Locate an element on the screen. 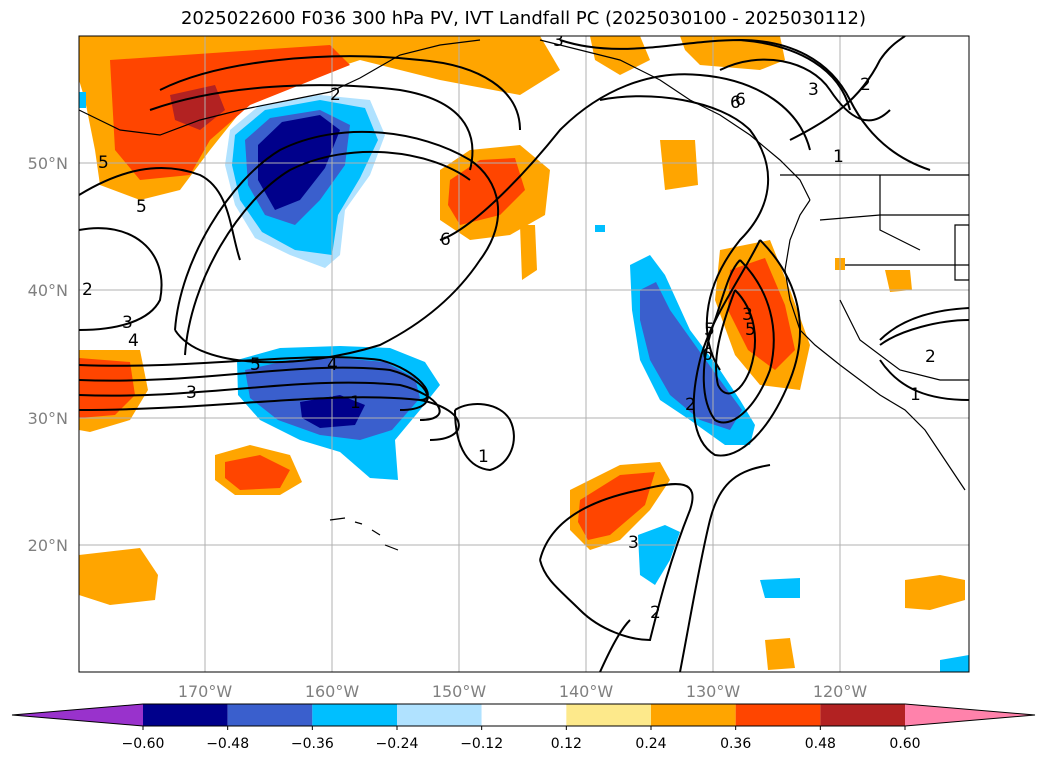 This screenshot has width=1047, height=765. lon-label: 160°W is located at coordinates (332, 691).